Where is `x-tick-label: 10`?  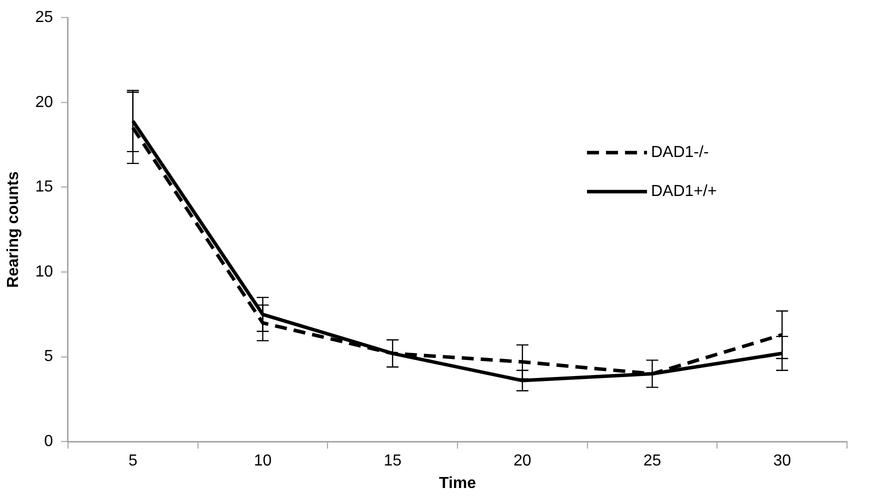
x-tick-label: 10 is located at coordinates (263, 461).